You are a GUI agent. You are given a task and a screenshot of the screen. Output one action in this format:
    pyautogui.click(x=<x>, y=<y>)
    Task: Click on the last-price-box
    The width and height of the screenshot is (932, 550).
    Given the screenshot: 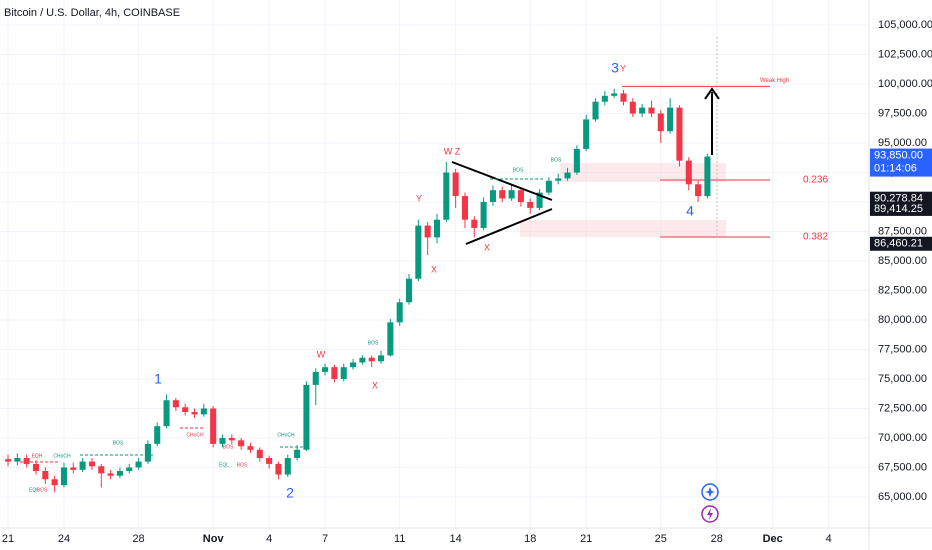 What is the action you would take?
    pyautogui.click(x=901, y=162)
    